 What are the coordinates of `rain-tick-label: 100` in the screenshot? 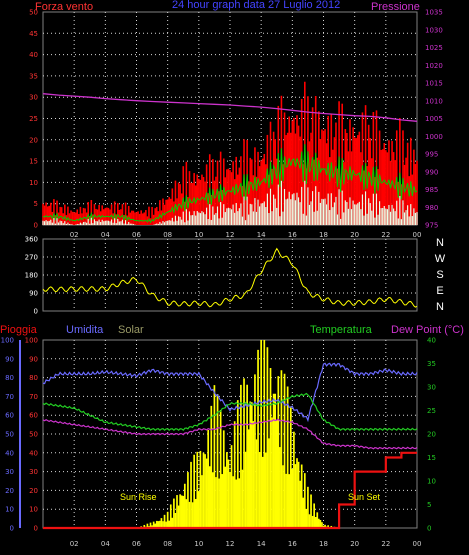 It's located at (7, 341).